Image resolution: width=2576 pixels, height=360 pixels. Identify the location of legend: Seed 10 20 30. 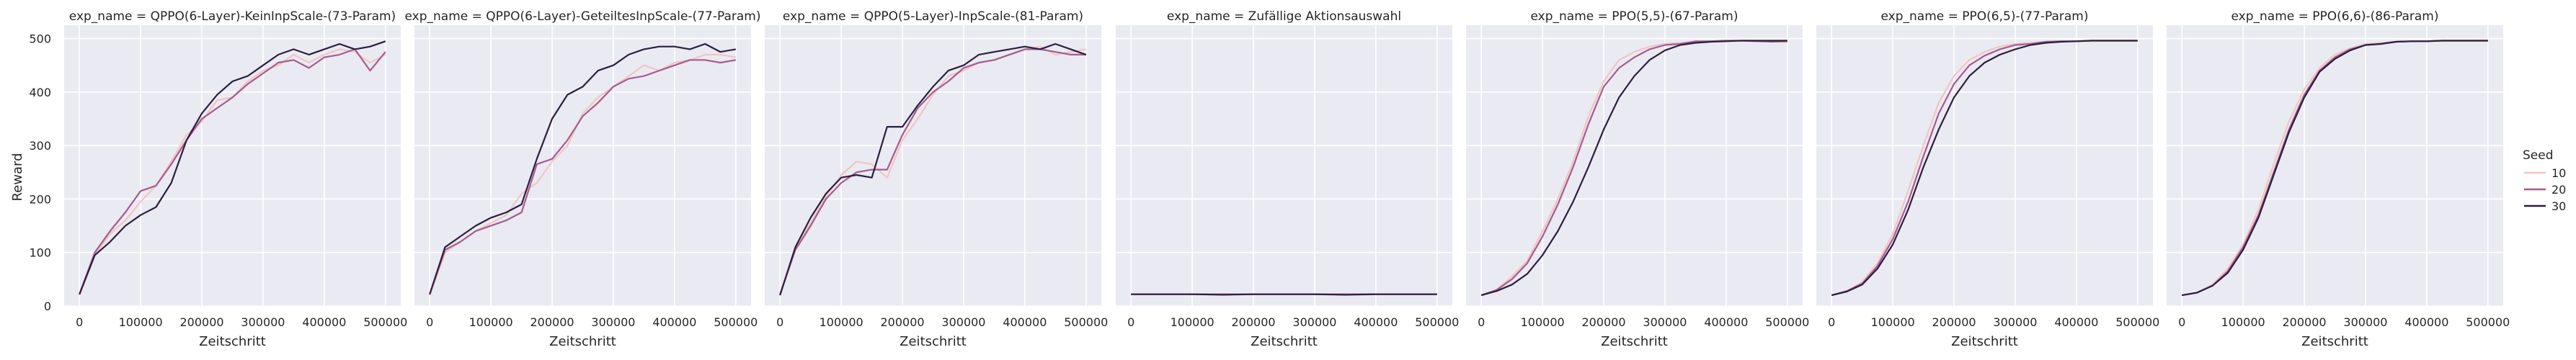
(2544, 180).